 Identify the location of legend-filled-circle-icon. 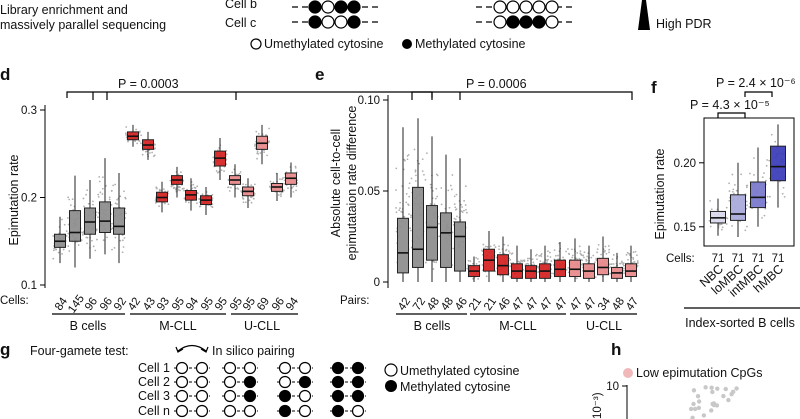
(407, 44).